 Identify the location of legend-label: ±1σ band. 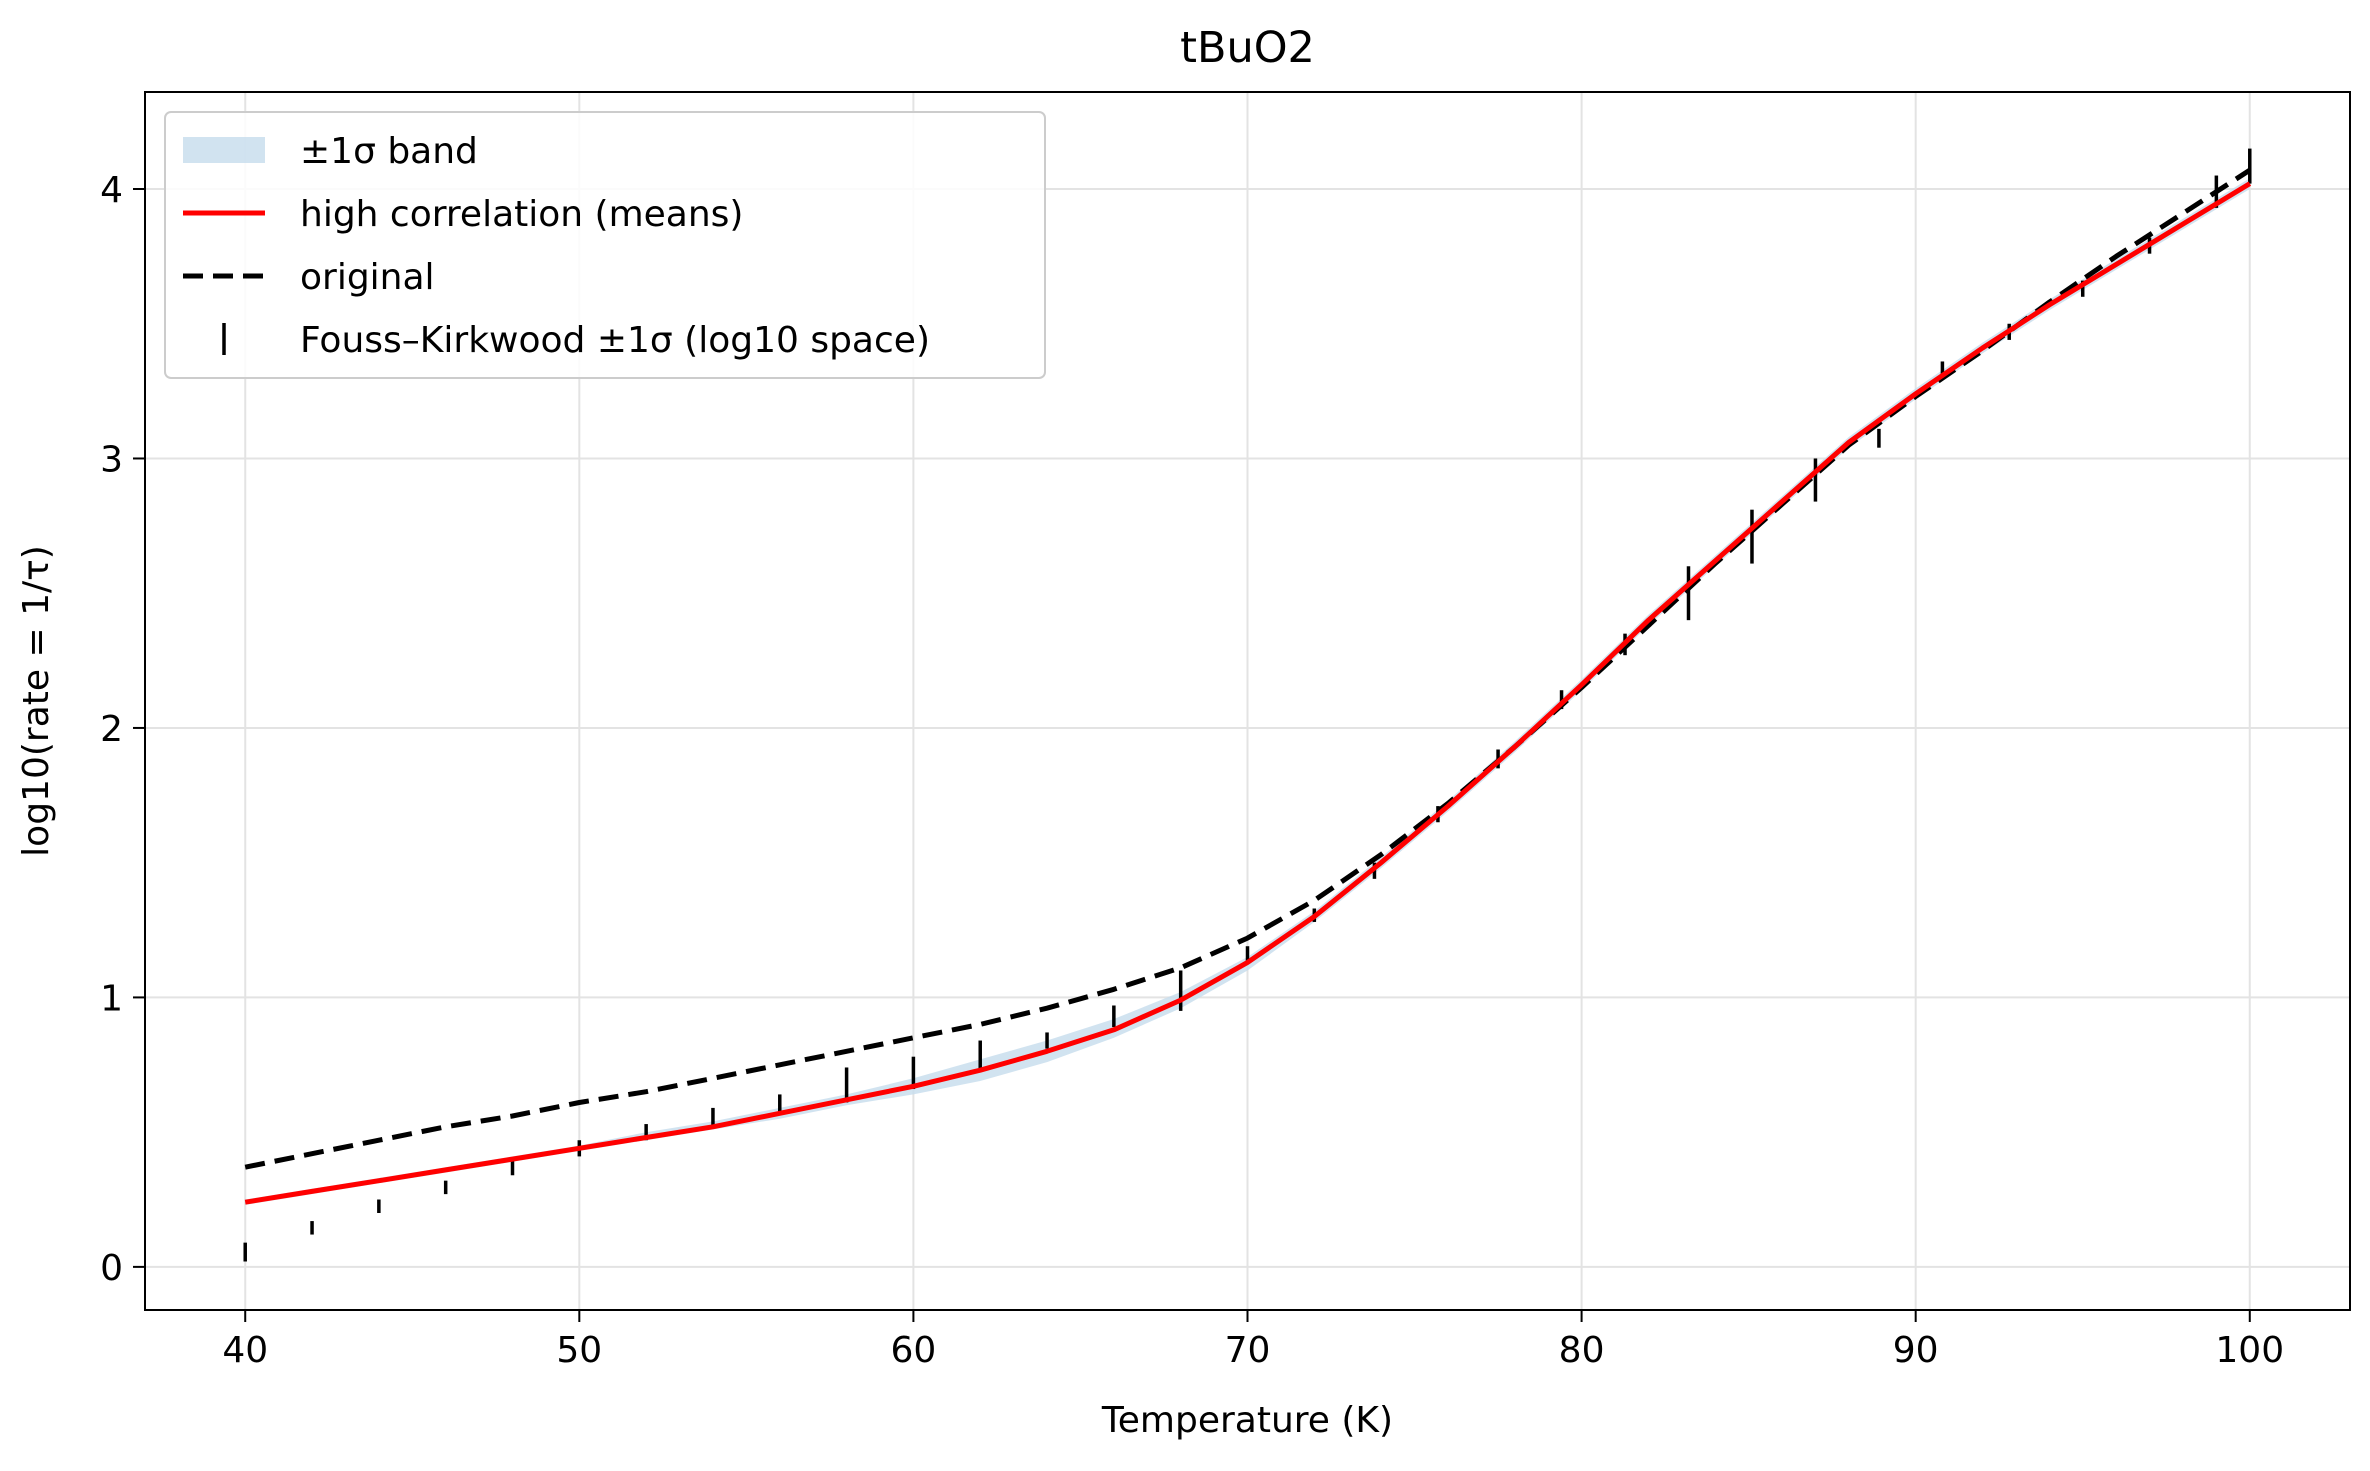
(389, 151).